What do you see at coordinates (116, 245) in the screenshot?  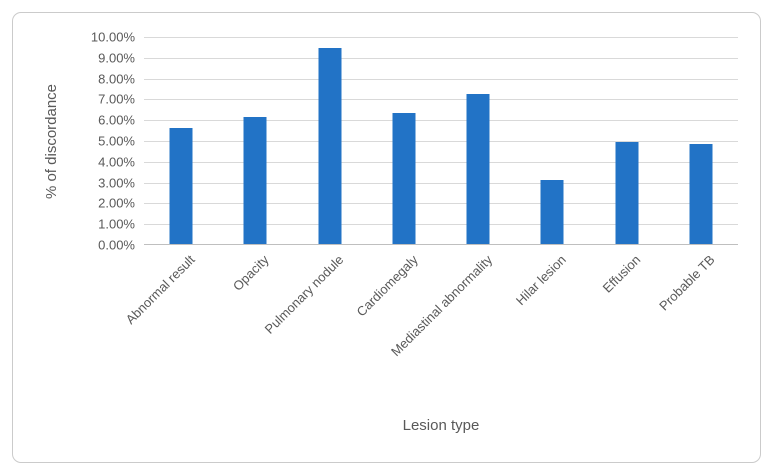 I see `y-tick-label: 0.00%` at bounding box center [116, 245].